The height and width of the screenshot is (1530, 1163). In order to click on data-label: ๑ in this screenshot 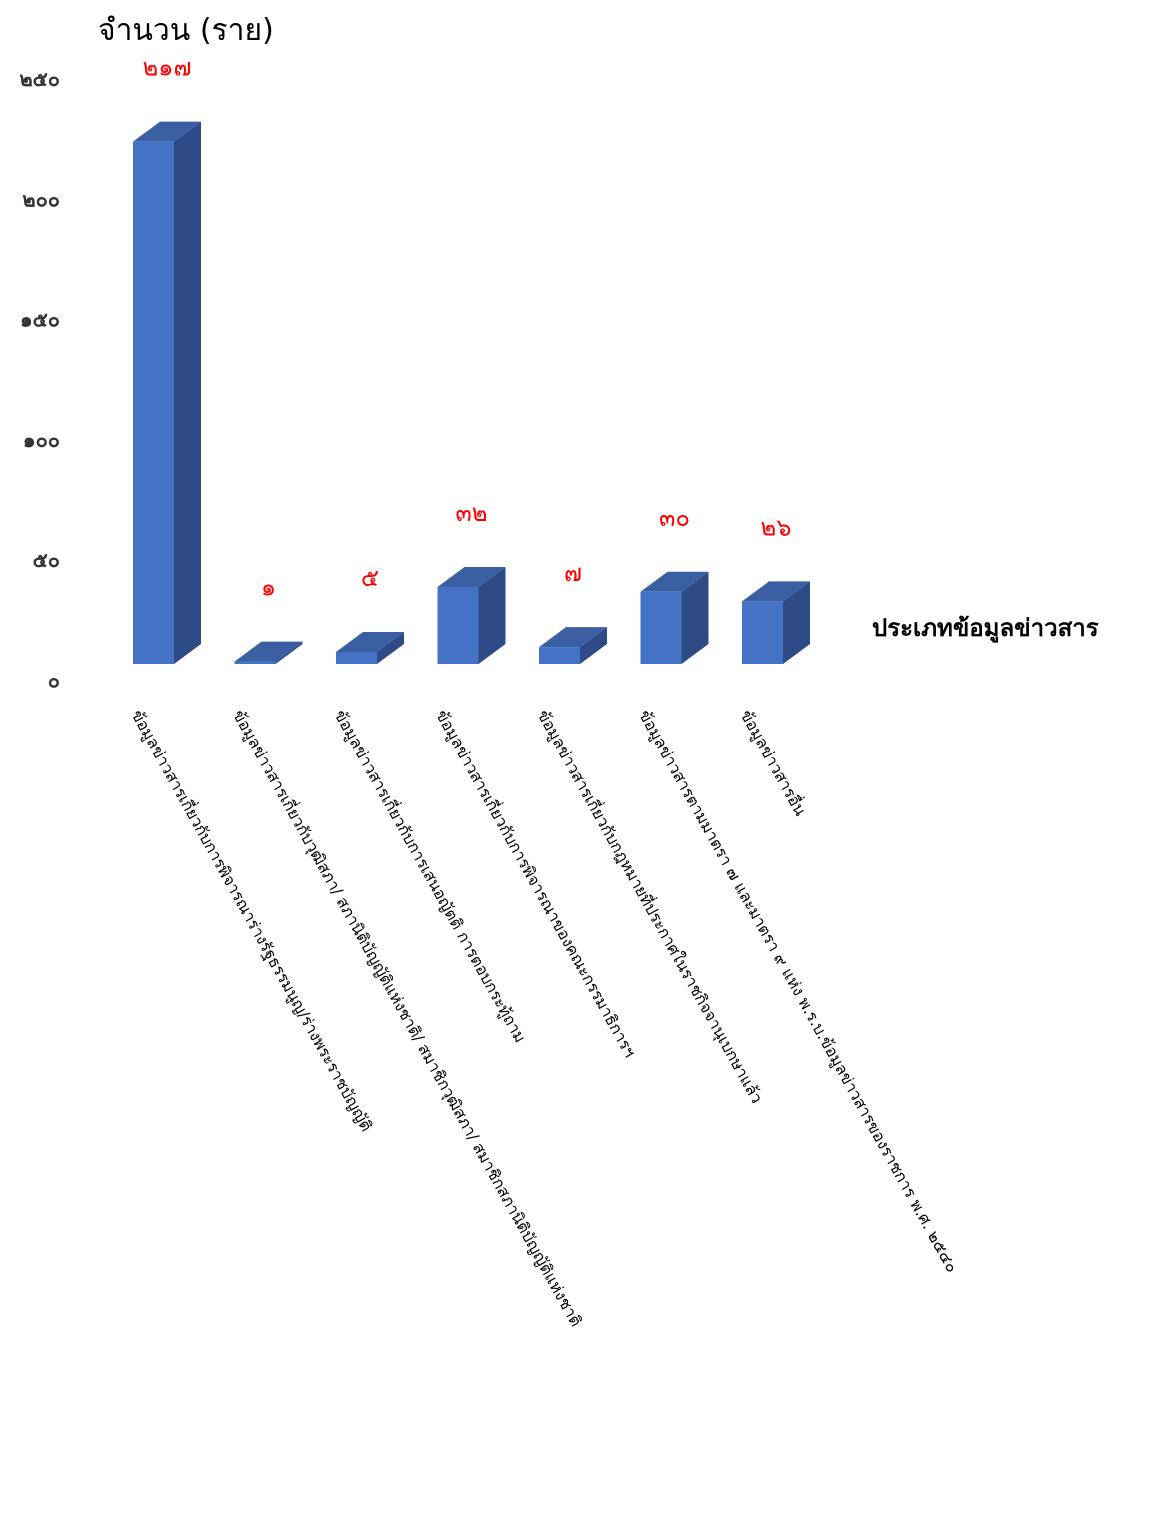, I will do `click(268, 588)`.